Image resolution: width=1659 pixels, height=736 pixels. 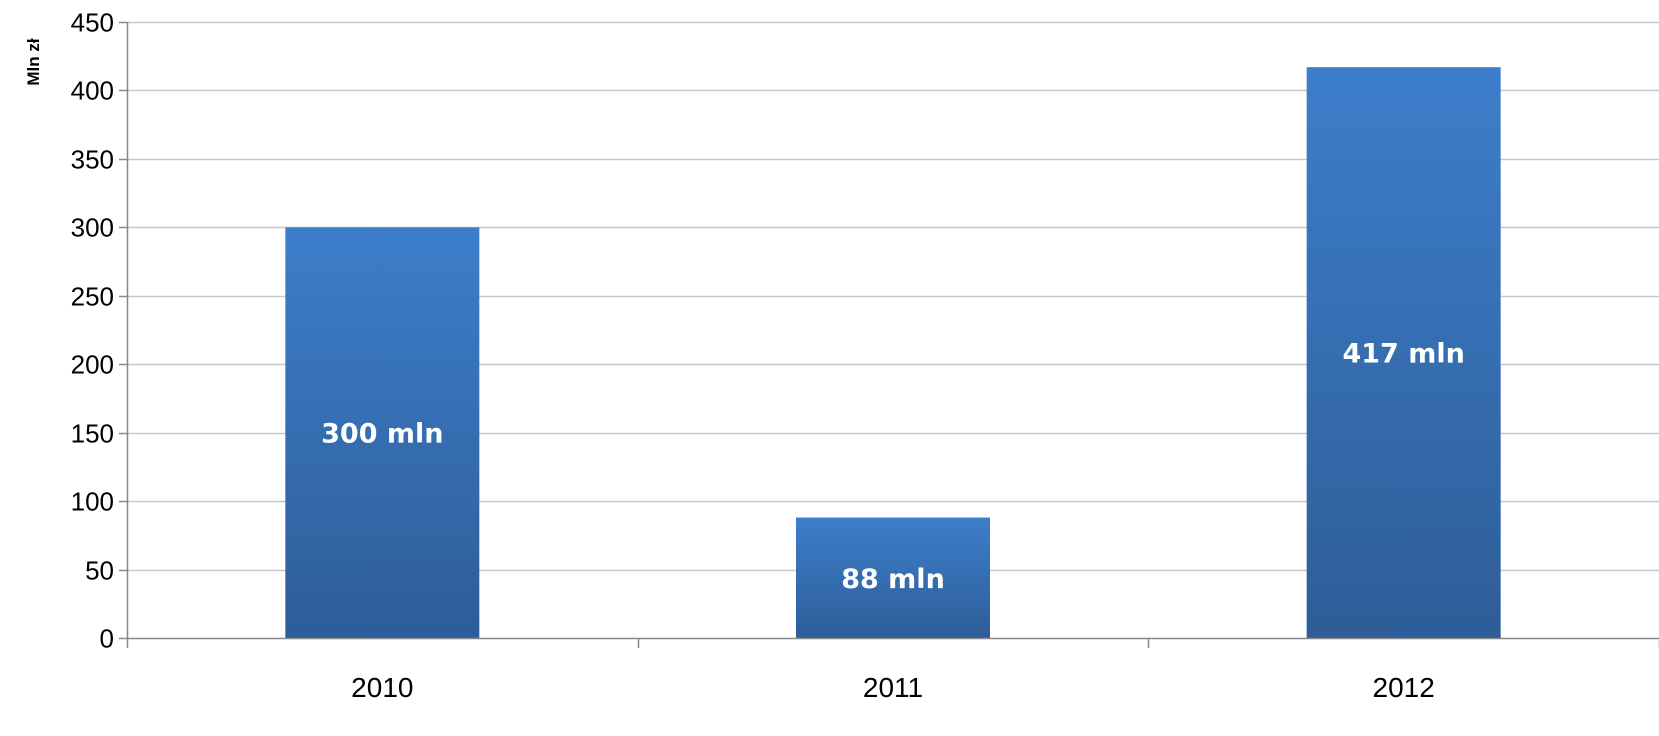 I want to click on bar-2012, so click(x=1403, y=352).